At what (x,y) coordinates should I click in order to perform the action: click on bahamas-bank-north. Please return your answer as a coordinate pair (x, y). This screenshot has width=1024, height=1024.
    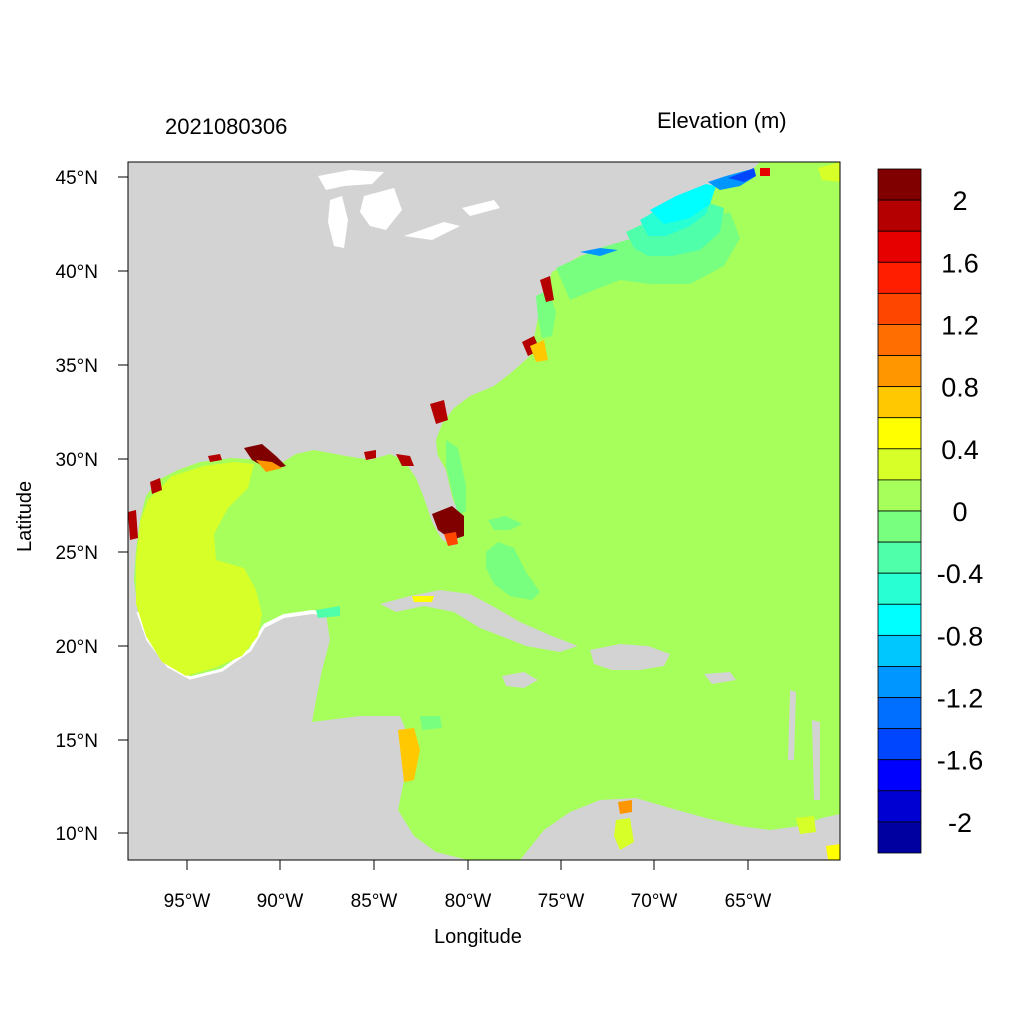
    Looking at the image, I should click on (505, 523).